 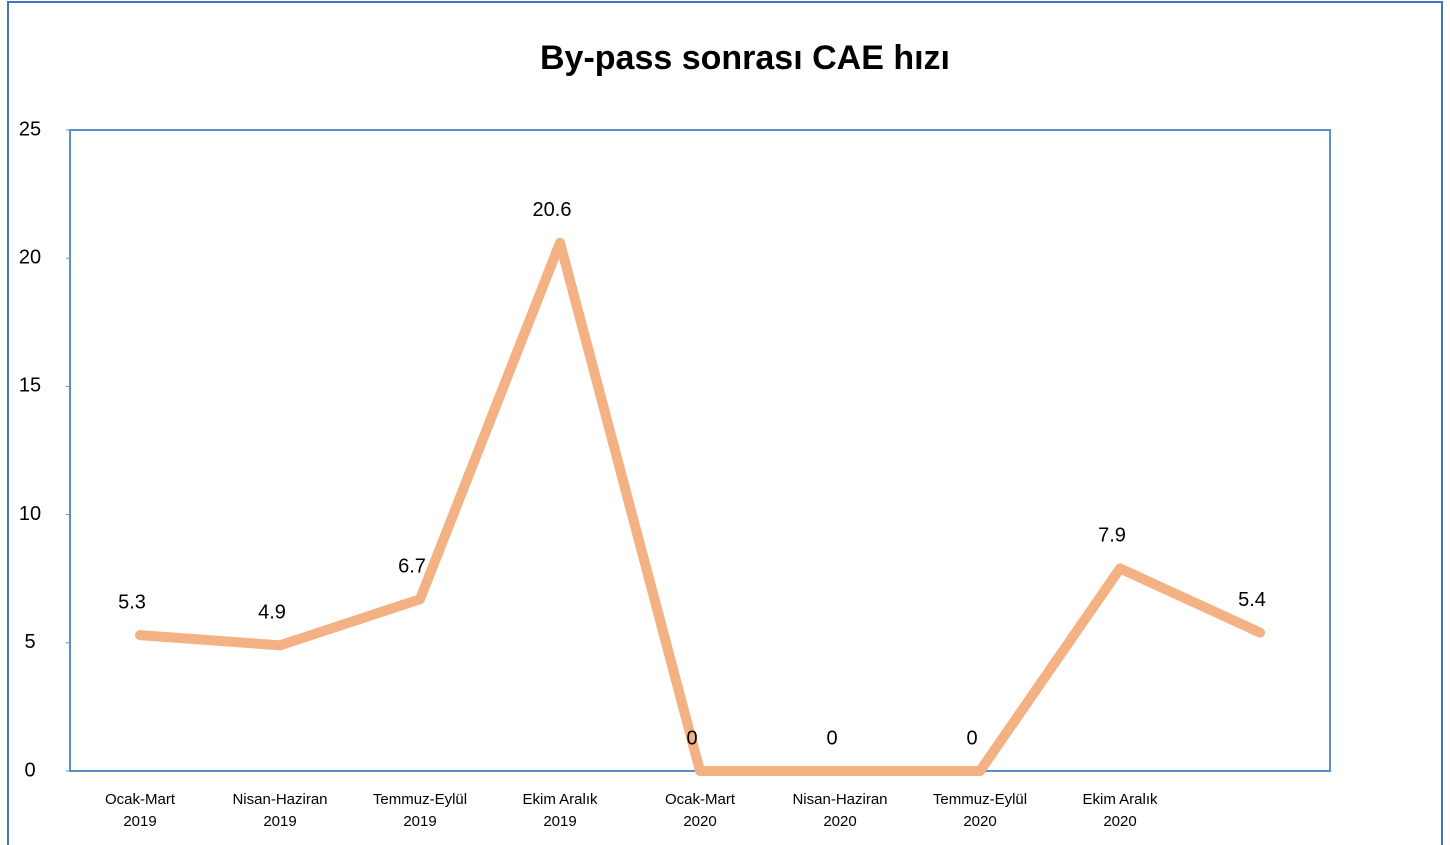 What do you see at coordinates (699, 810) in the screenshot?
I see `x-tick-label: Ocak-Mart 2020` at bounding box center [699, 810].